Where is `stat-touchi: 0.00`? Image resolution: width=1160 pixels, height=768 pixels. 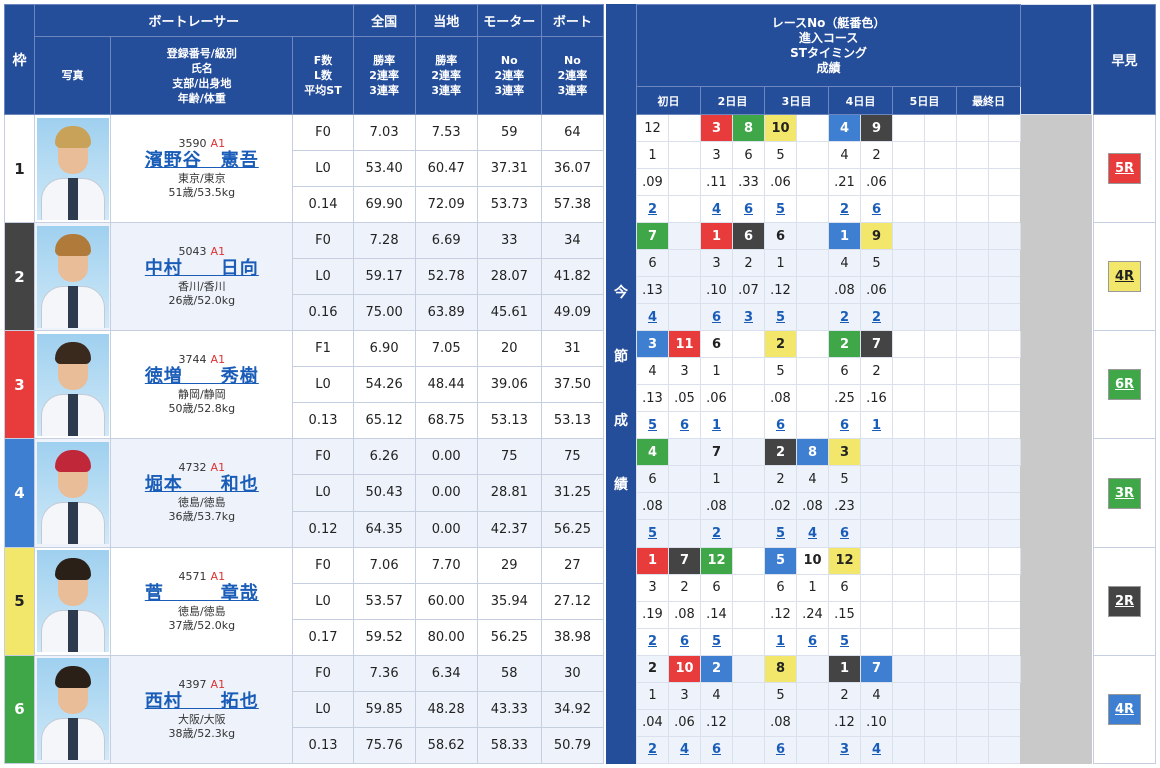
stat-touchi: 0.00 is located at coordinates (446, 529).